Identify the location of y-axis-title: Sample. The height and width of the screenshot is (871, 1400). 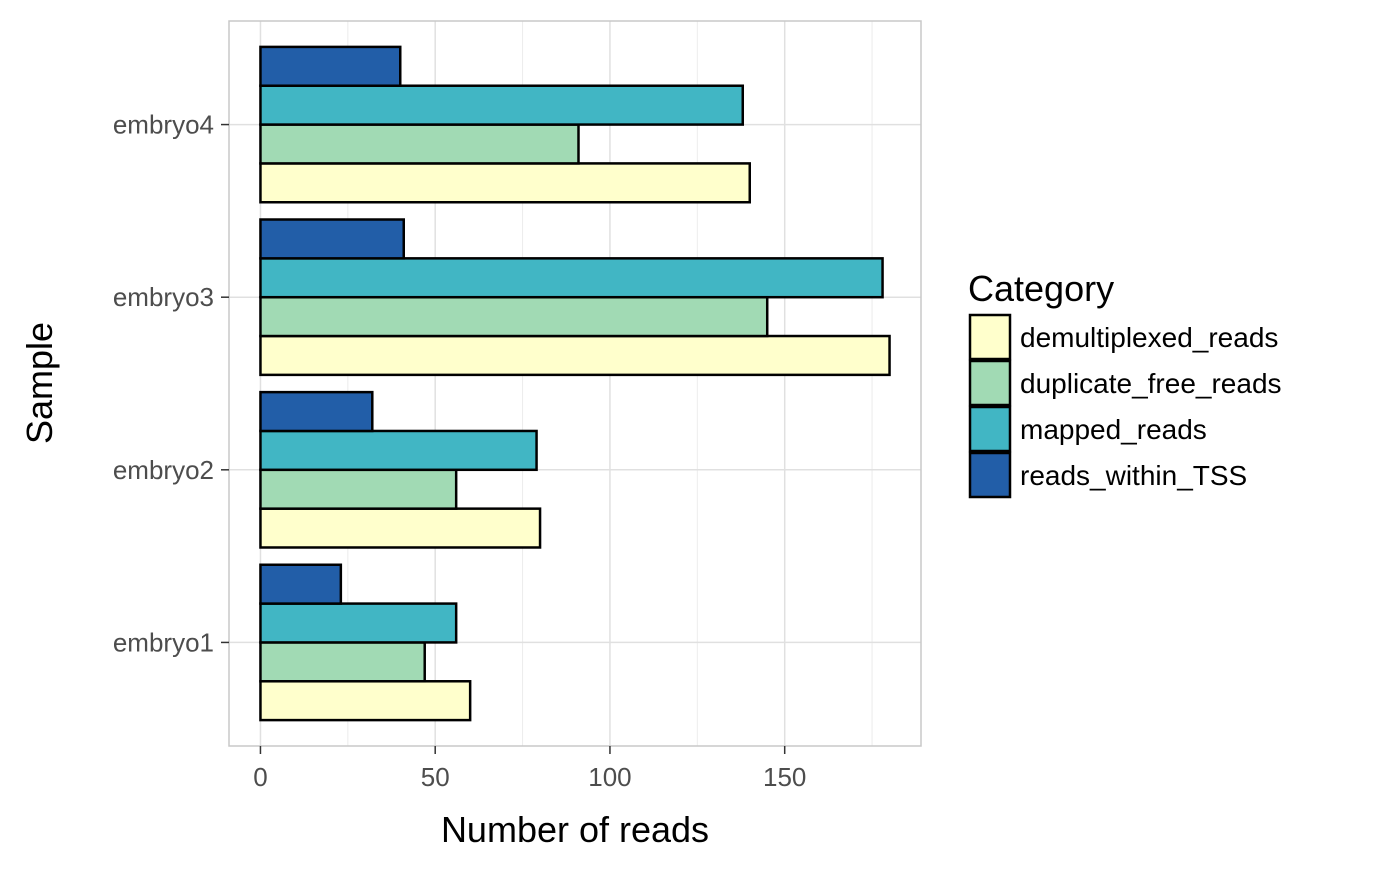
(39, 383).